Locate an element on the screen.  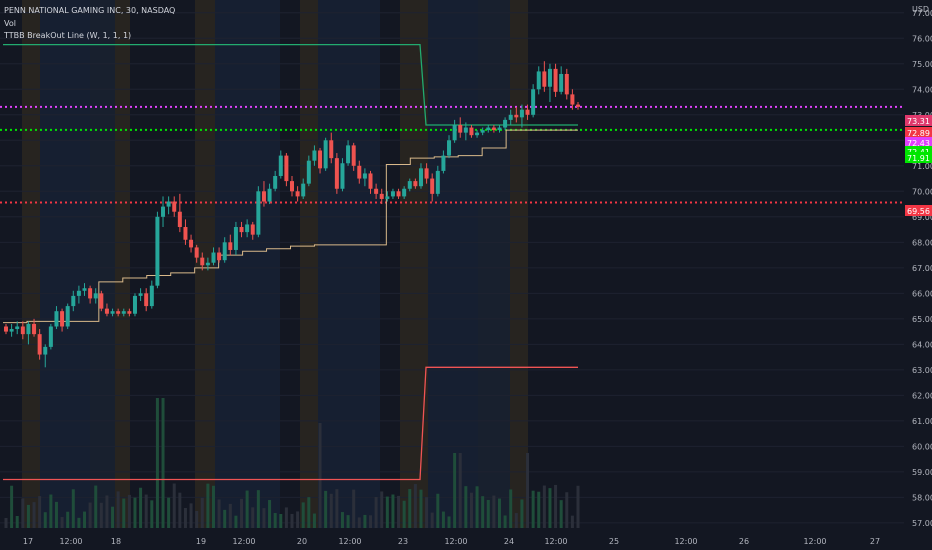
y-tick-label: 65.00 is located at coordinates (922, 319).